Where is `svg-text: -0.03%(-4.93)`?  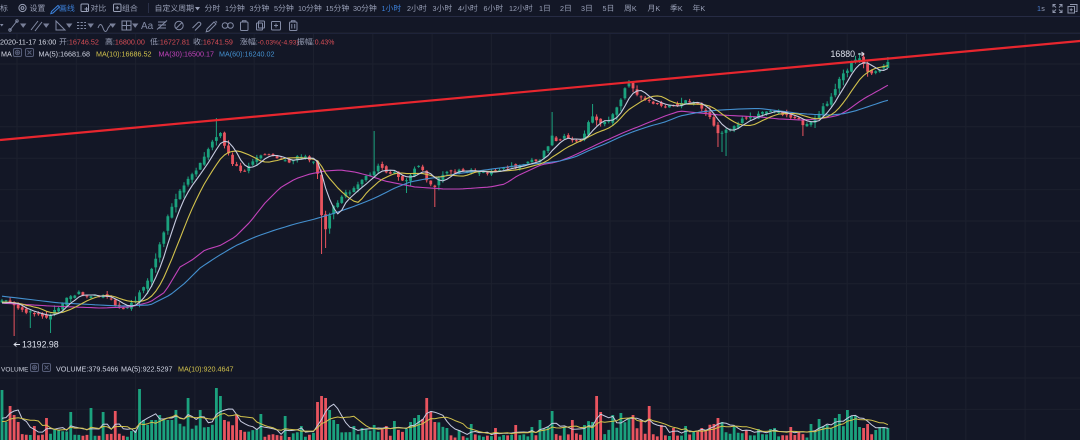 svg-text: -0.03%(-4.93) is located at coordinates (278, 43).